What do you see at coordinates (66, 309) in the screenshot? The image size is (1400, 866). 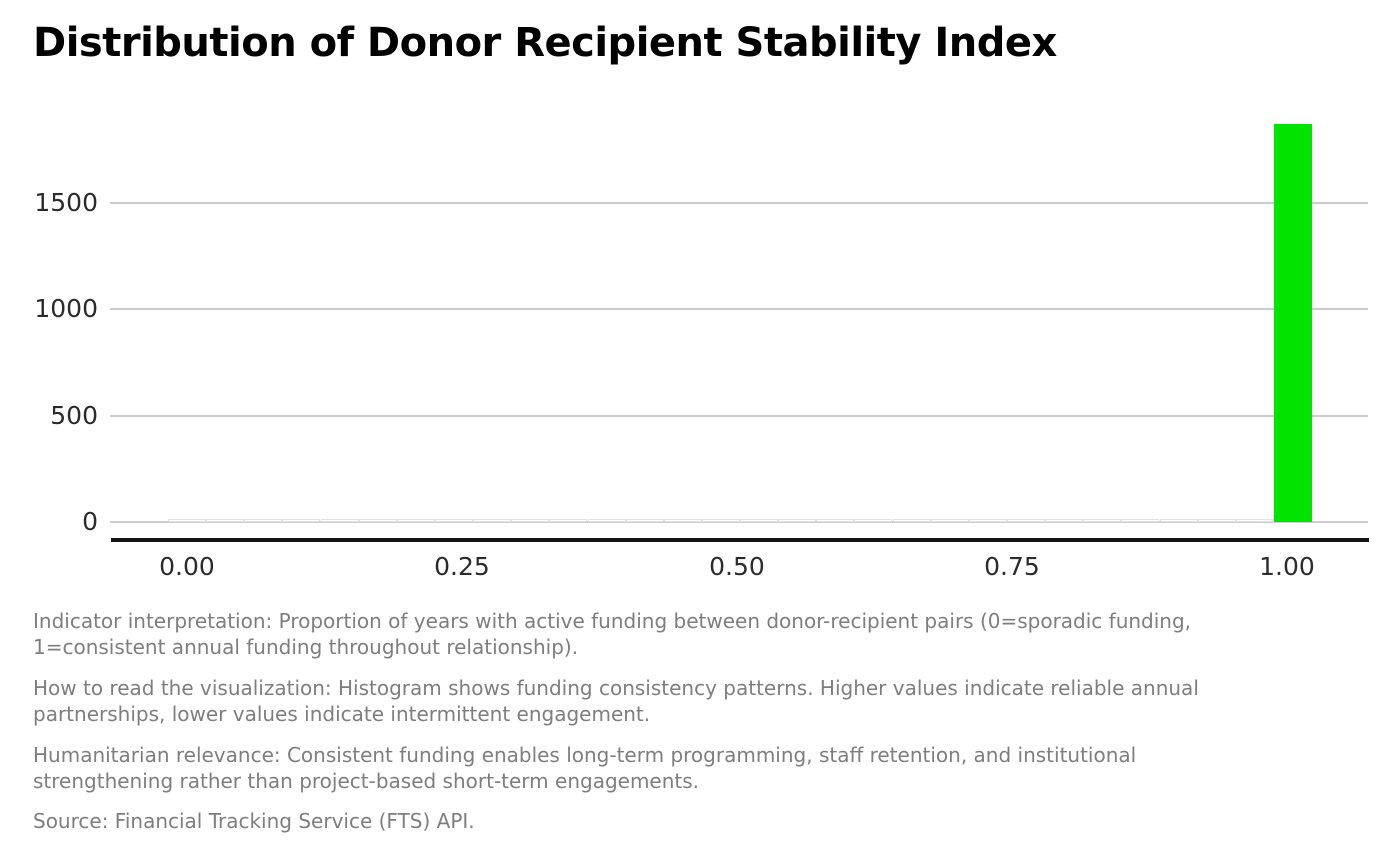 I see `y-tick-label-1000: 1000` at bounding box center [66, 309].